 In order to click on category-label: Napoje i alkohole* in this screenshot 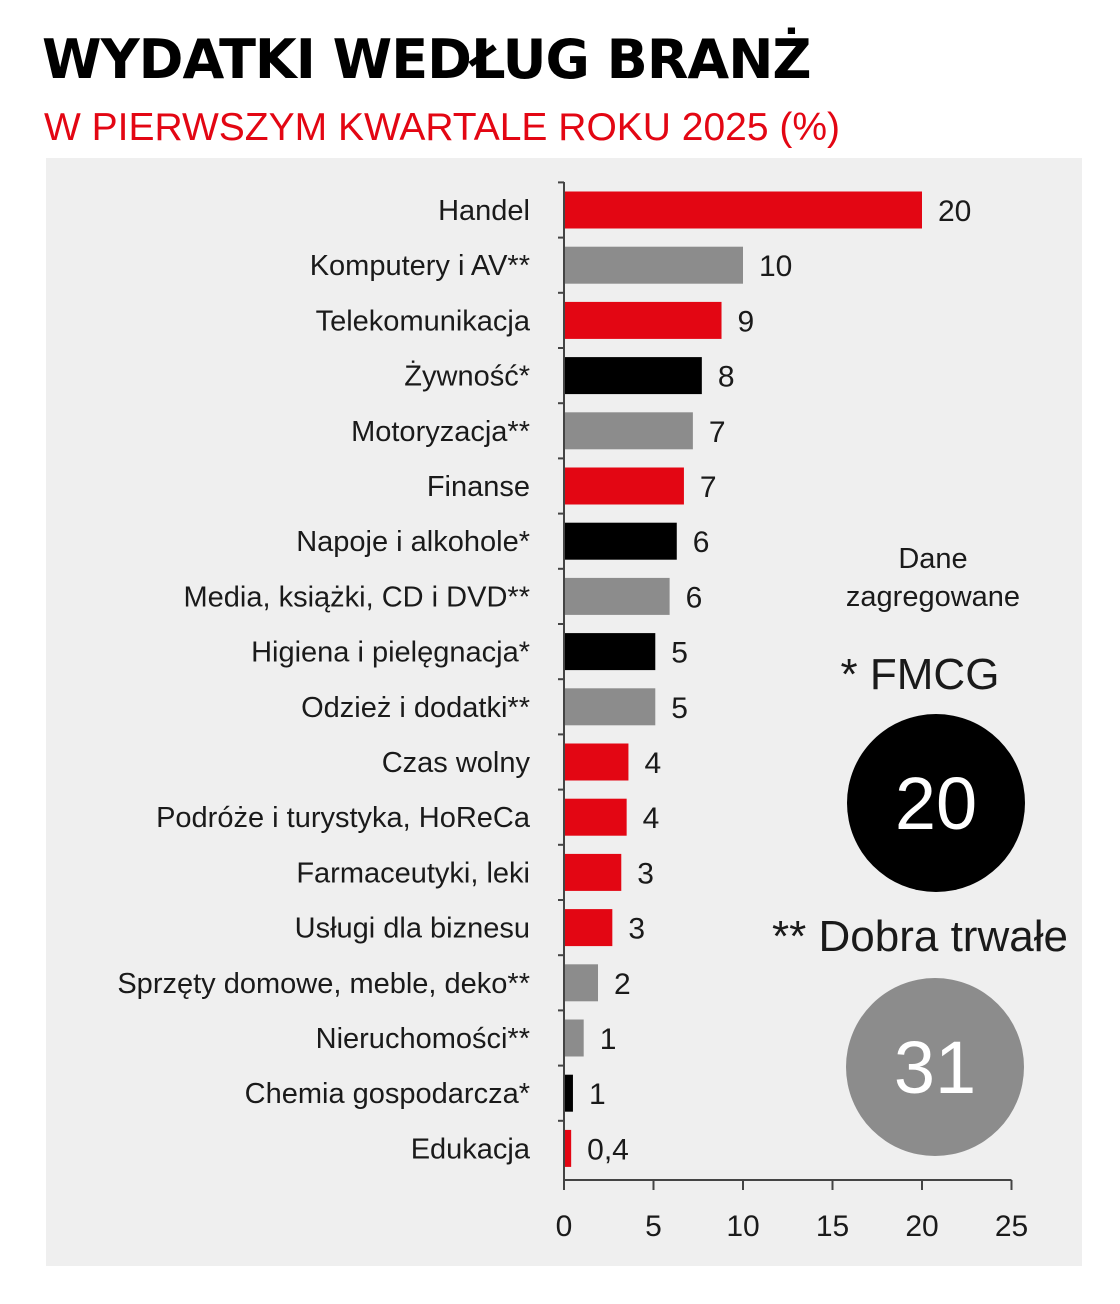, I will do `click(413, 542)`.